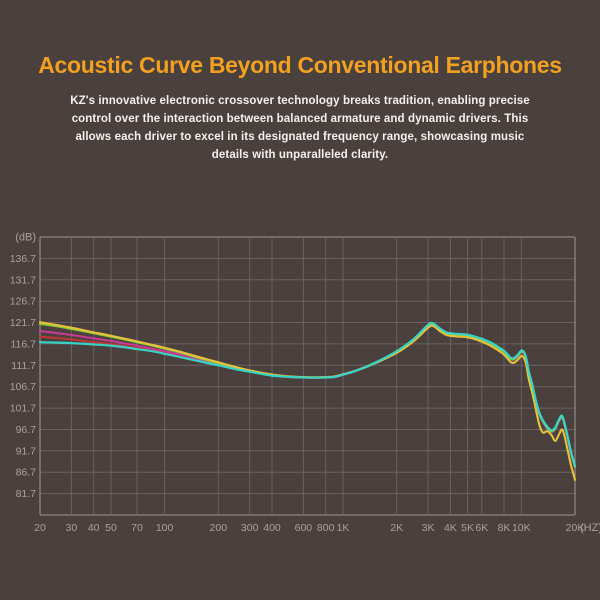 This screenshot has height=600, width=600. Describe the element at coordinates (26, 451) in the screenshot. I see `y-axis-tick-label: 91.7` at that location.